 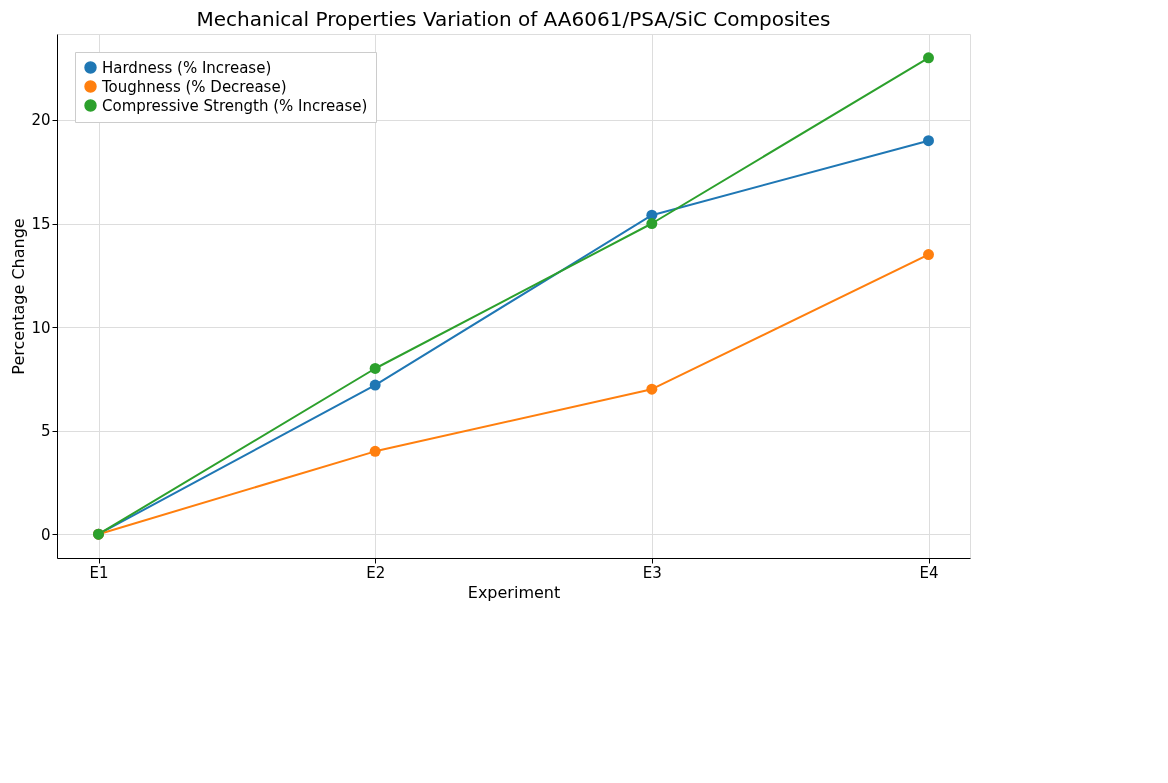 I want to click on chart-title: Mechanical Properties Variation of AA6061/PSA/SiC Composites, so click(x=513, y=19).